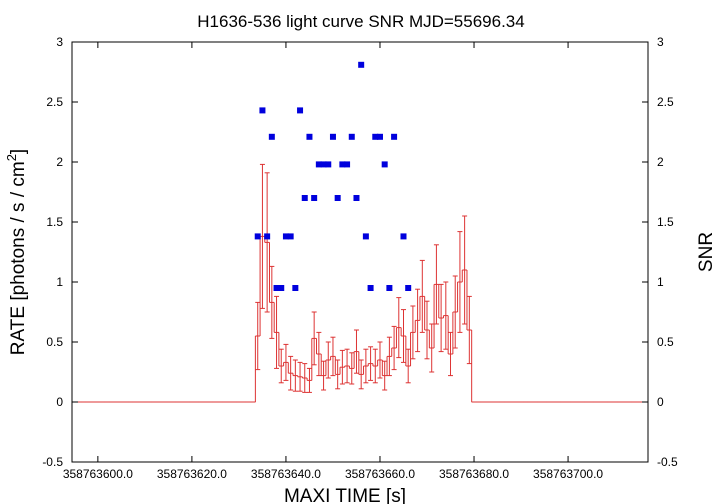 This screenshot has height=504, width=720. Describe the element at coordinates (474, 474) in the screenshot. I see `x-tick-label: 358763680.0` at that location.